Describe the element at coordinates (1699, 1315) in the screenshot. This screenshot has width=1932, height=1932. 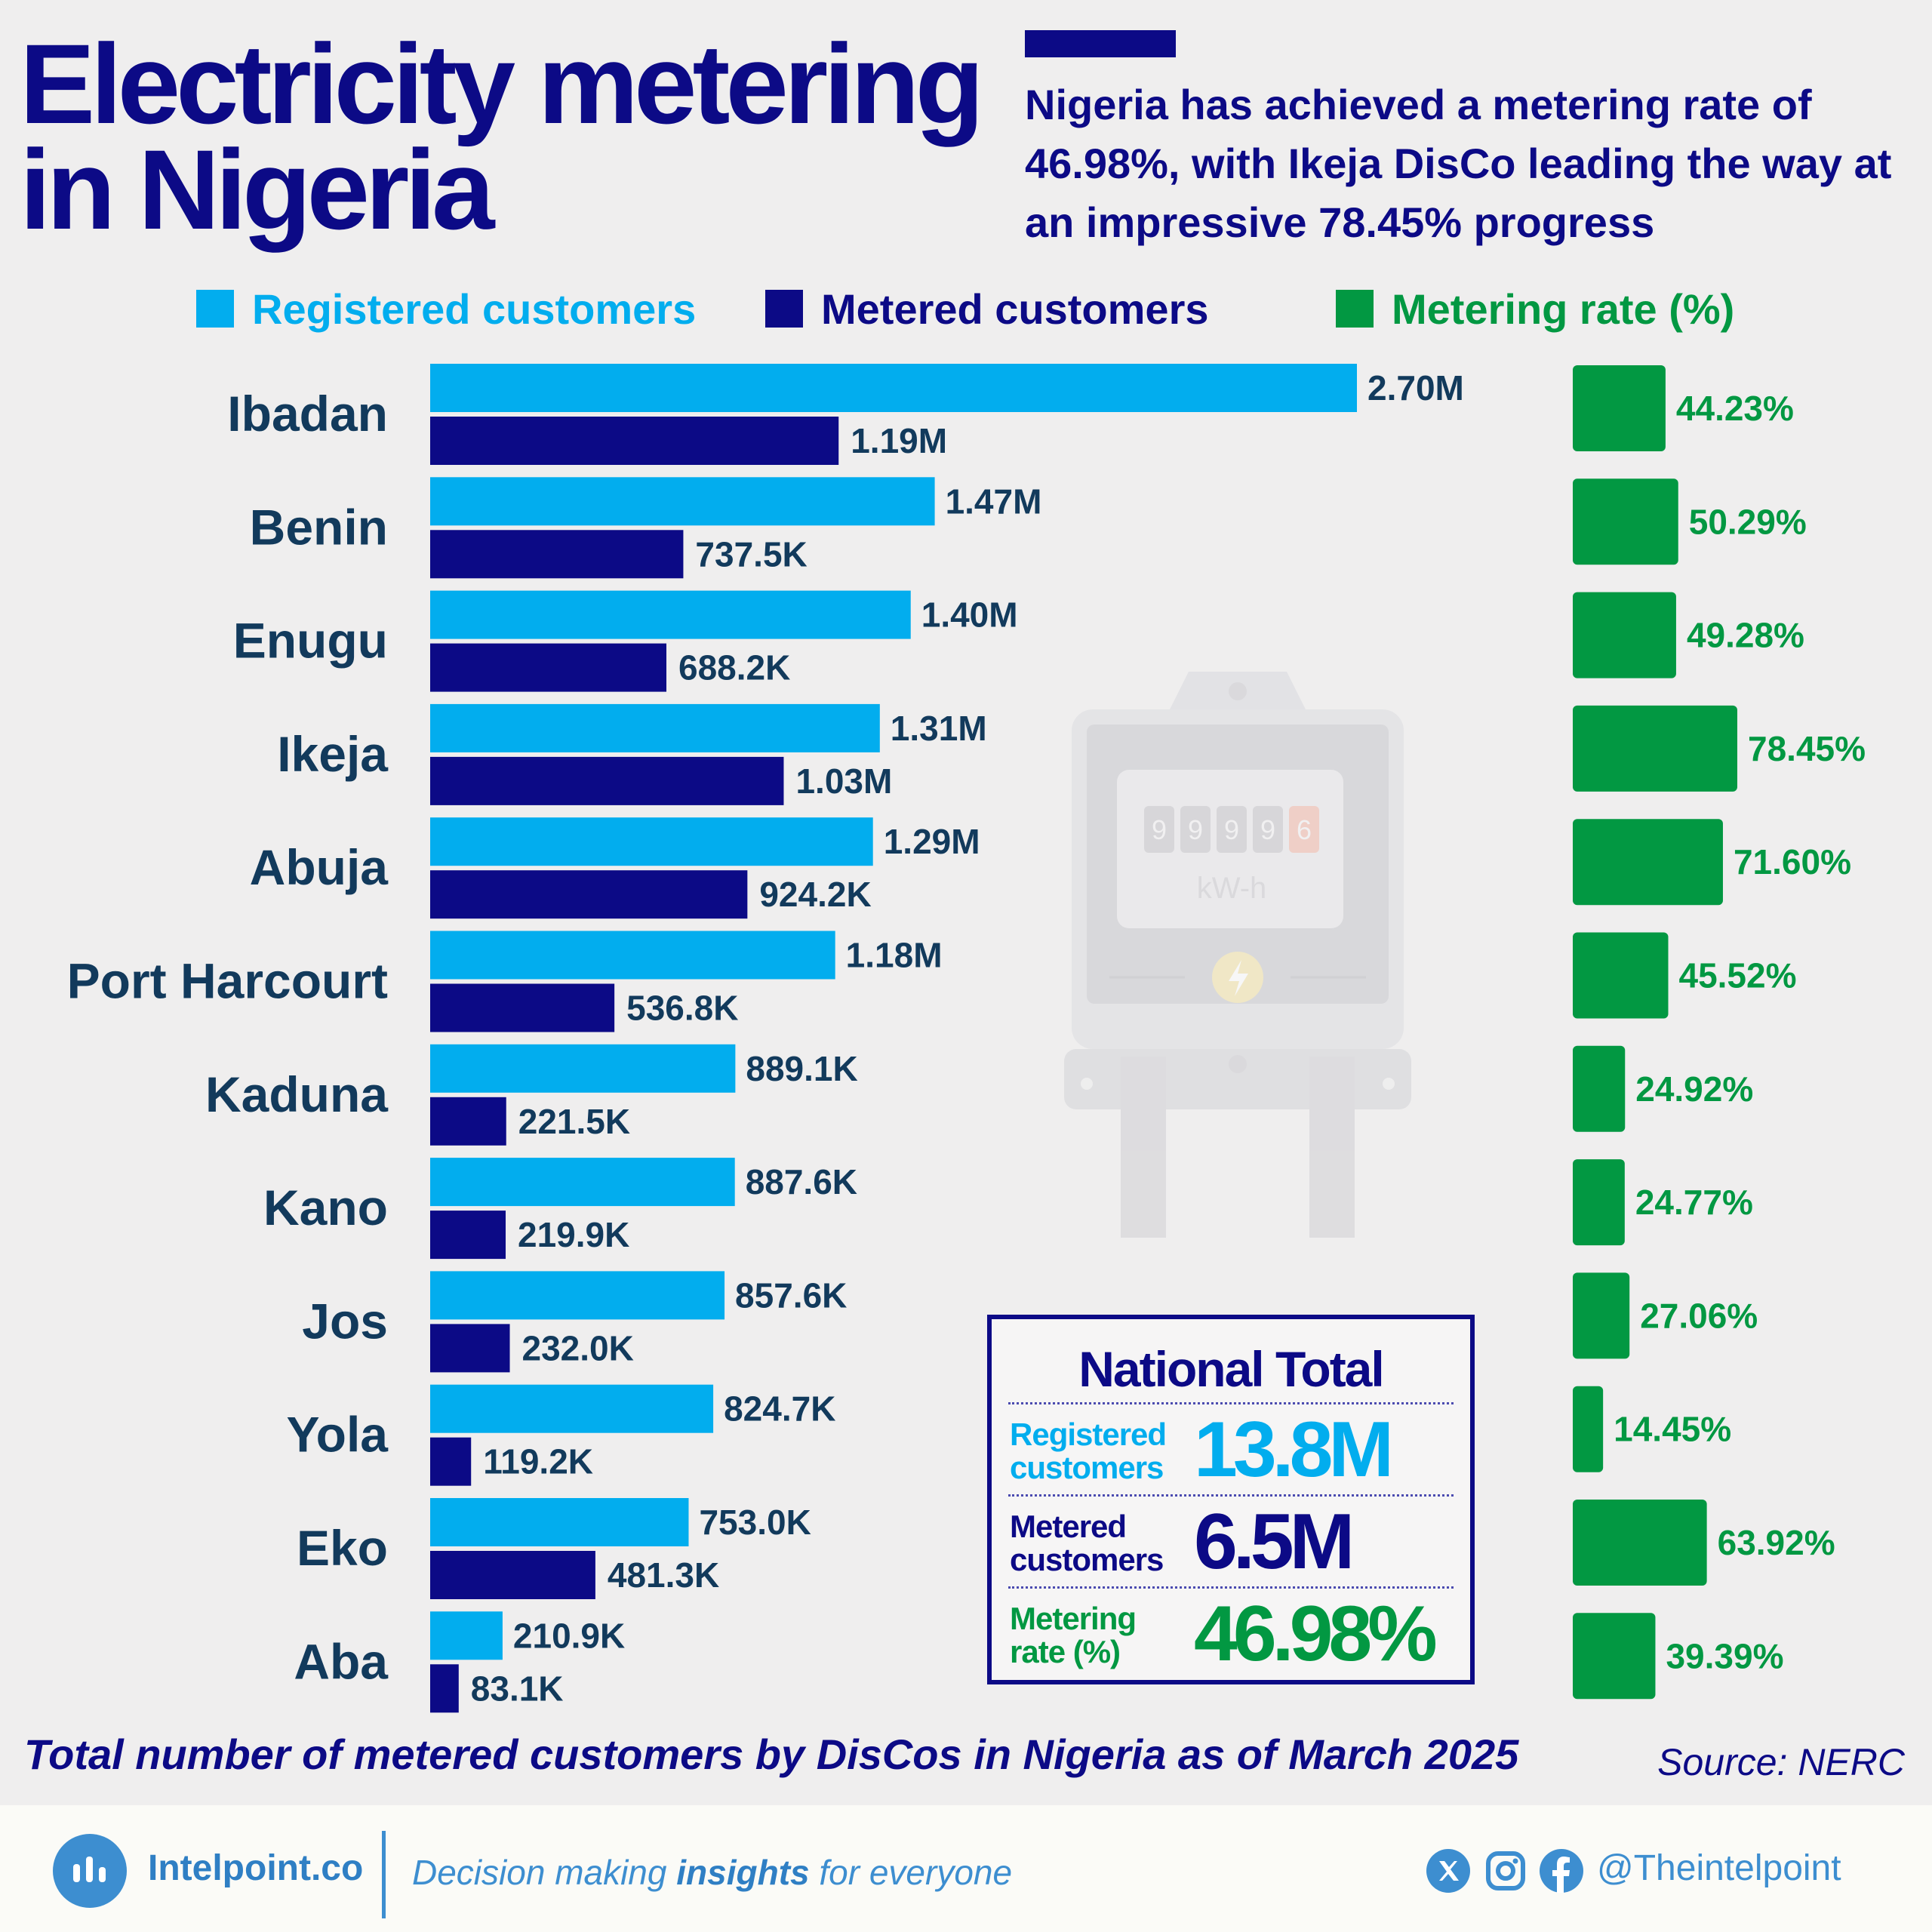
I see `rate-value-label: 27.06%` at that location.